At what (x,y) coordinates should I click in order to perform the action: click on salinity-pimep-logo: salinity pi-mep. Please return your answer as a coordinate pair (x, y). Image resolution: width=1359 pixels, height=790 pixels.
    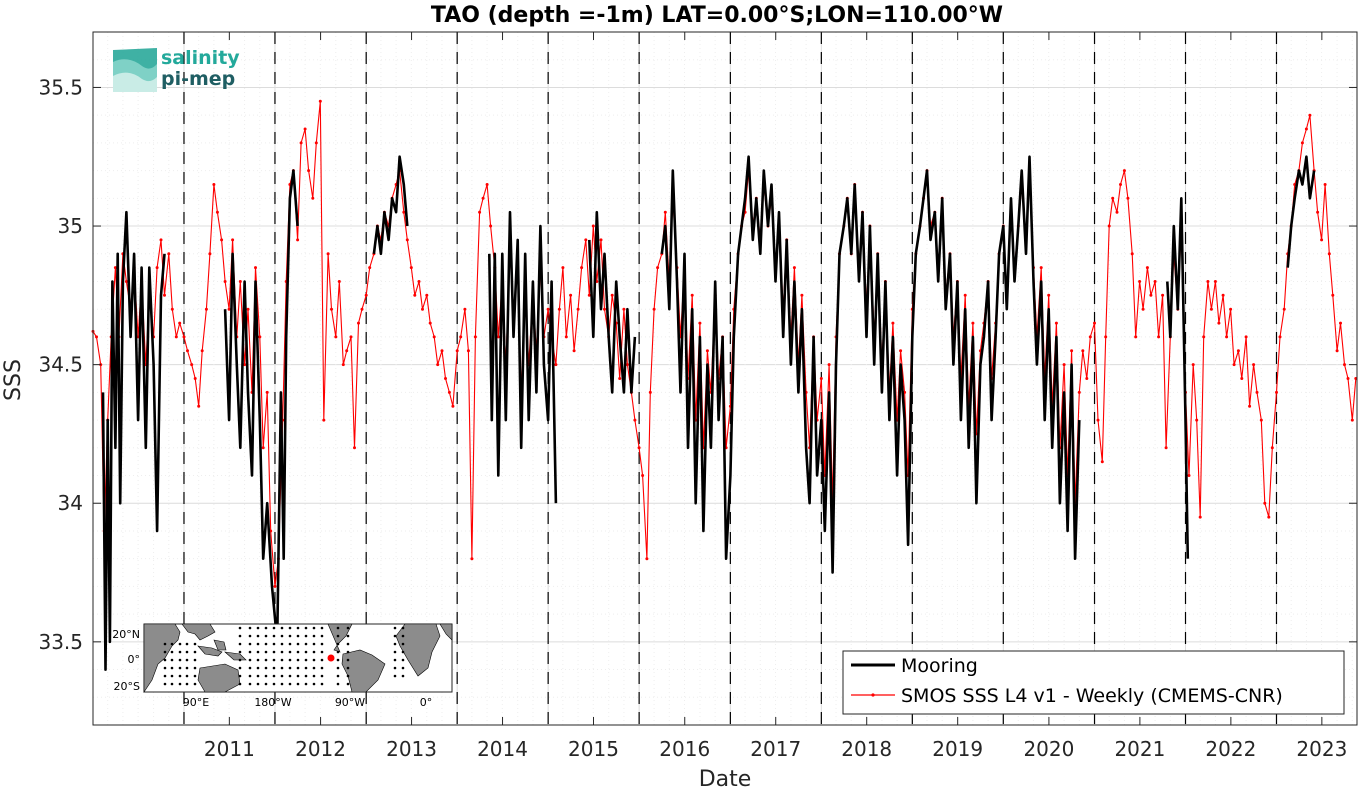
    Looking at the image, I should click on (176, 69).